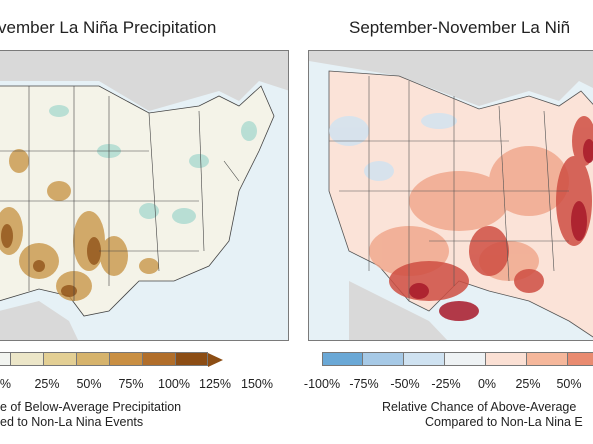 This screenshot has height=444, width=593. I want to click on left-tick: 100%, so click(174, 384).